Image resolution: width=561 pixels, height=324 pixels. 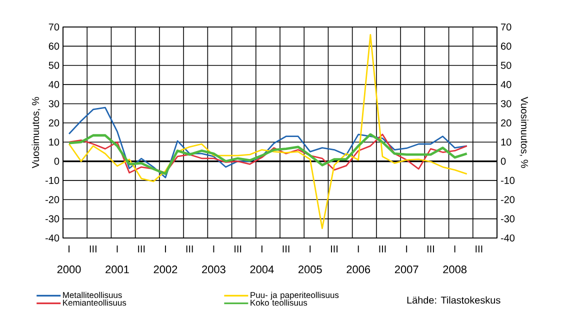 I want to click on y-tick-label: -20, so click(x=53, y=200).